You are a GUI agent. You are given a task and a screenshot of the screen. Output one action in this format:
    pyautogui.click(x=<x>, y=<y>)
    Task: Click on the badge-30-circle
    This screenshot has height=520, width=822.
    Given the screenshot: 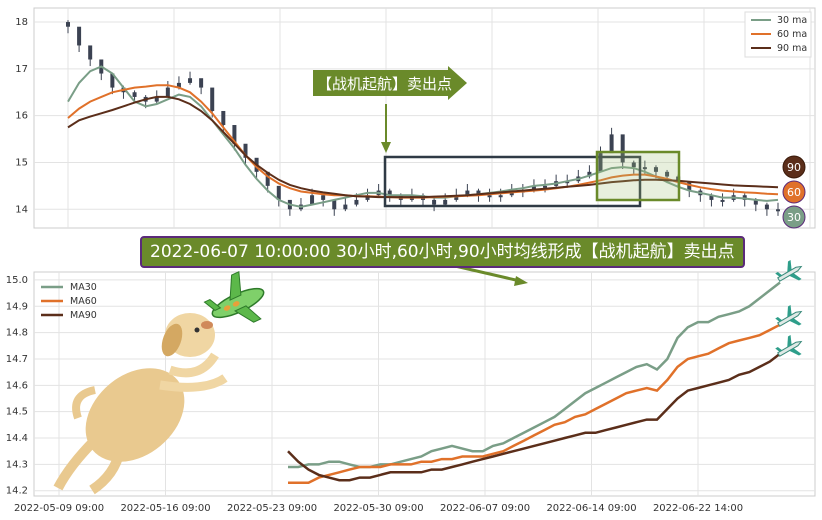 What is the action you would take?
    pyautogui.click(x=794, y=217)
    